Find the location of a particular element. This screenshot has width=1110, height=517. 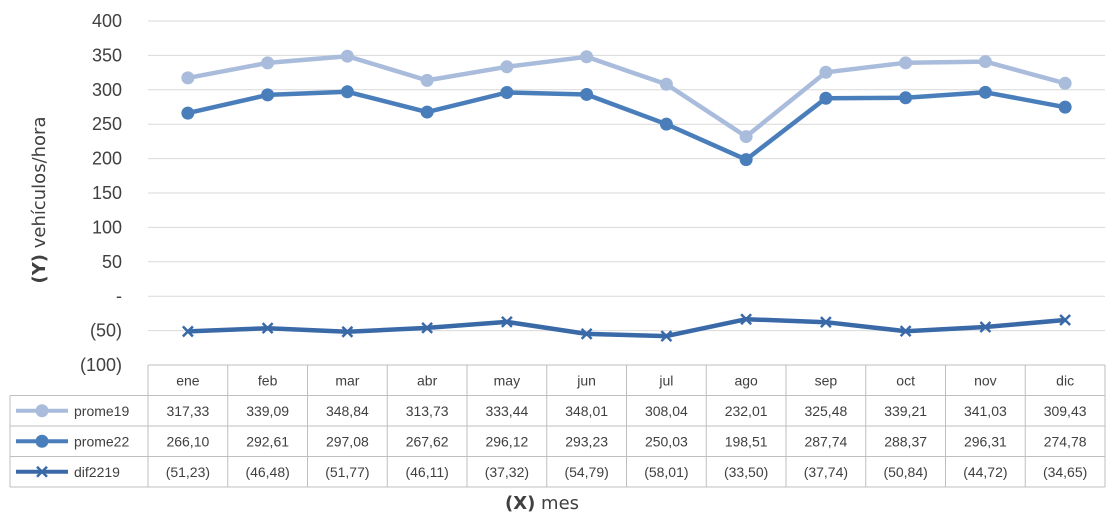

data-label: (33,50) is located at coordinates (746, 472).